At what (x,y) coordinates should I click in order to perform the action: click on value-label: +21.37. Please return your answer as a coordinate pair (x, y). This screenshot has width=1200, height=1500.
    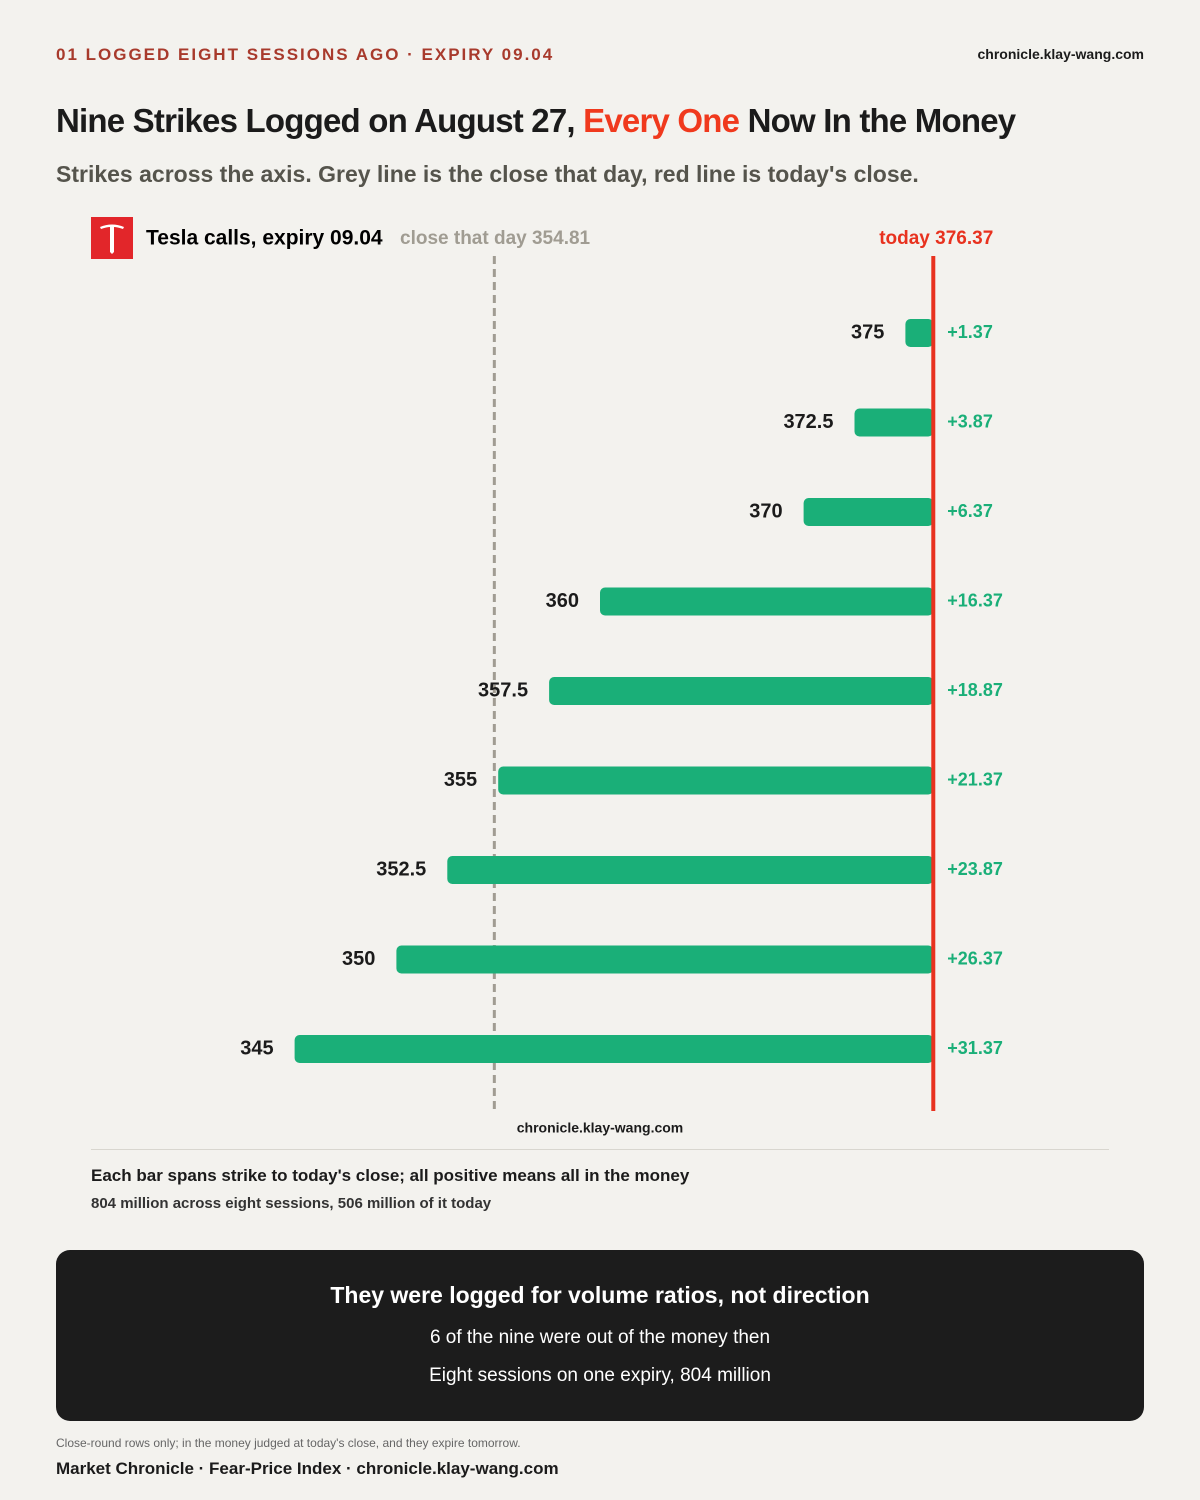
    Looking at the image, I should click on (975, 779).